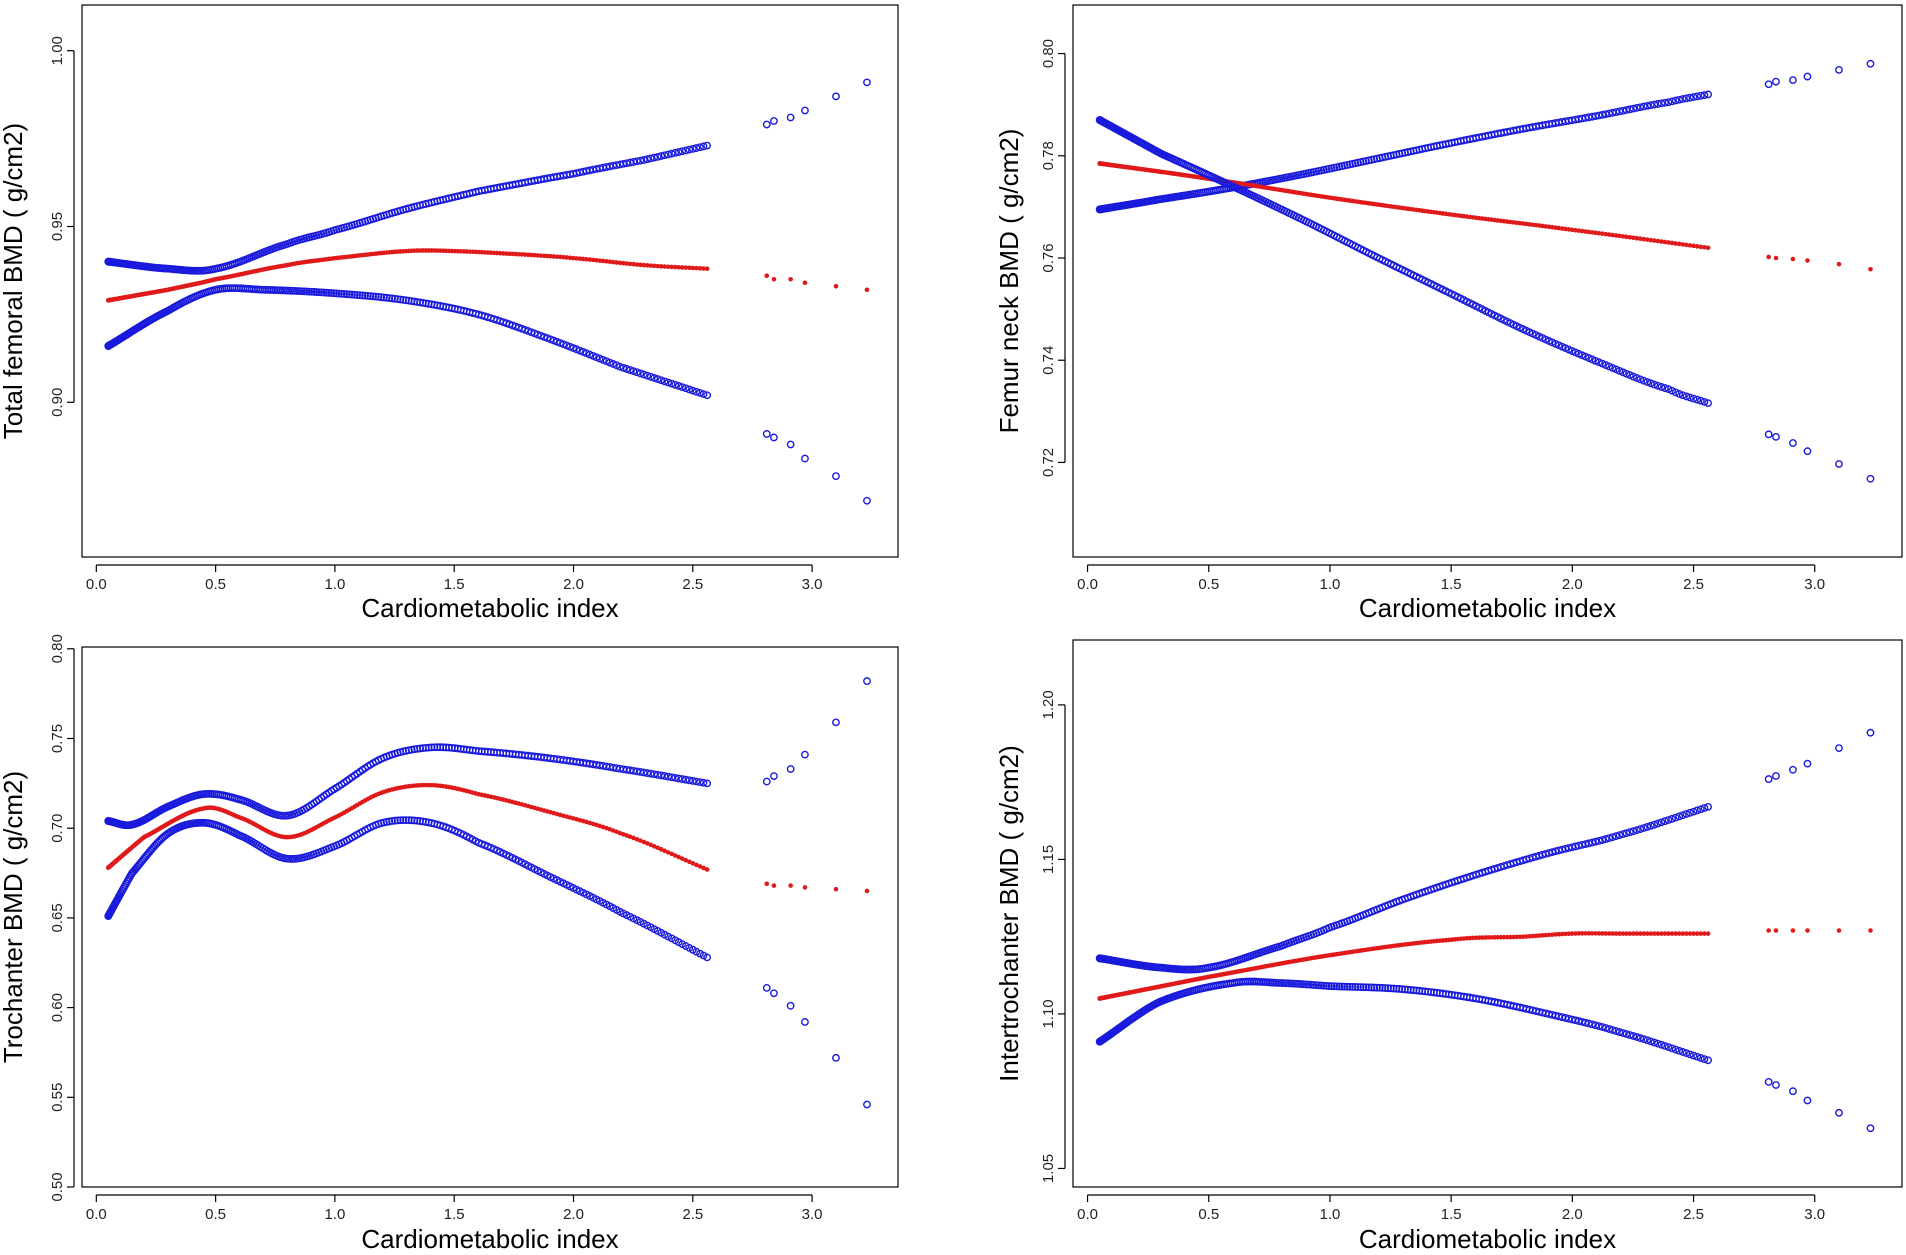 Image resolution: width=1906 pixels, height=1255 pixels. Describe the element at coordinates (1208, 584) in the screenshot. I see `x-tick-label: 0.5` at that location.